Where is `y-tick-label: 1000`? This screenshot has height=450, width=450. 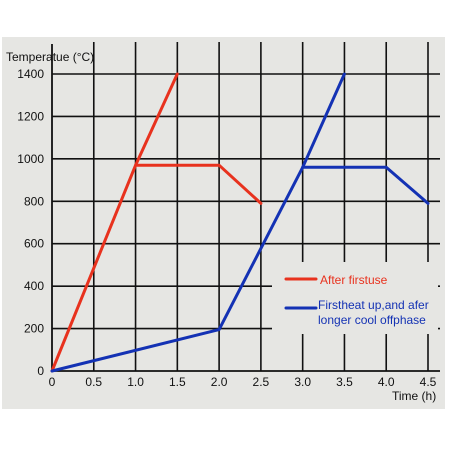 y-tick-label: 1000 is located at coordinates (30, 159).